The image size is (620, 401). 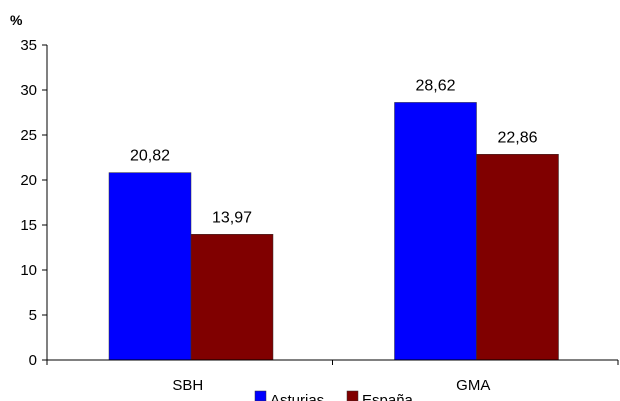 I want to click on y-tick-label: 35, so click(x=28, y=45).